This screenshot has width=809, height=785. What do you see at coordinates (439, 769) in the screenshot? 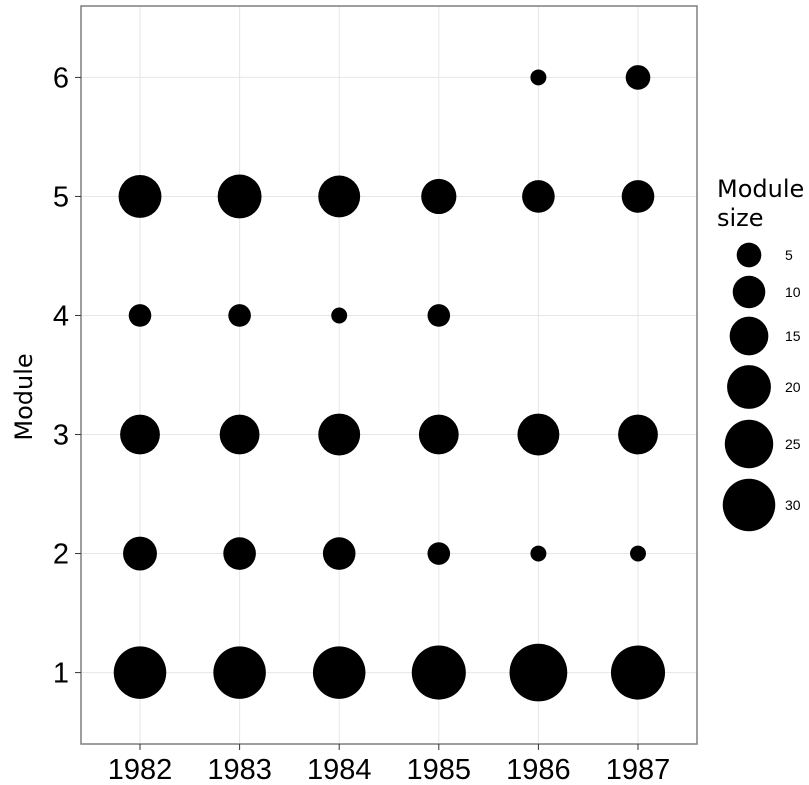
I see `x-tick-label-1985: 1985` at bounding box center [439, 769].